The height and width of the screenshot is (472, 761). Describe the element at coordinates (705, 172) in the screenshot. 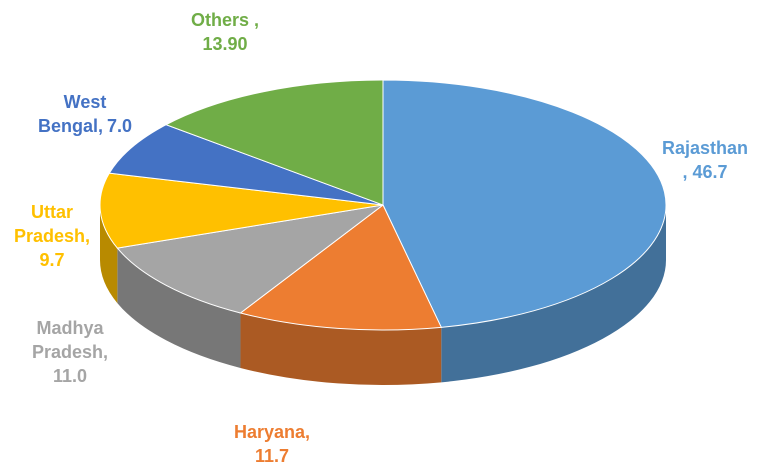

I see `value-label: , 46.7` at that location.